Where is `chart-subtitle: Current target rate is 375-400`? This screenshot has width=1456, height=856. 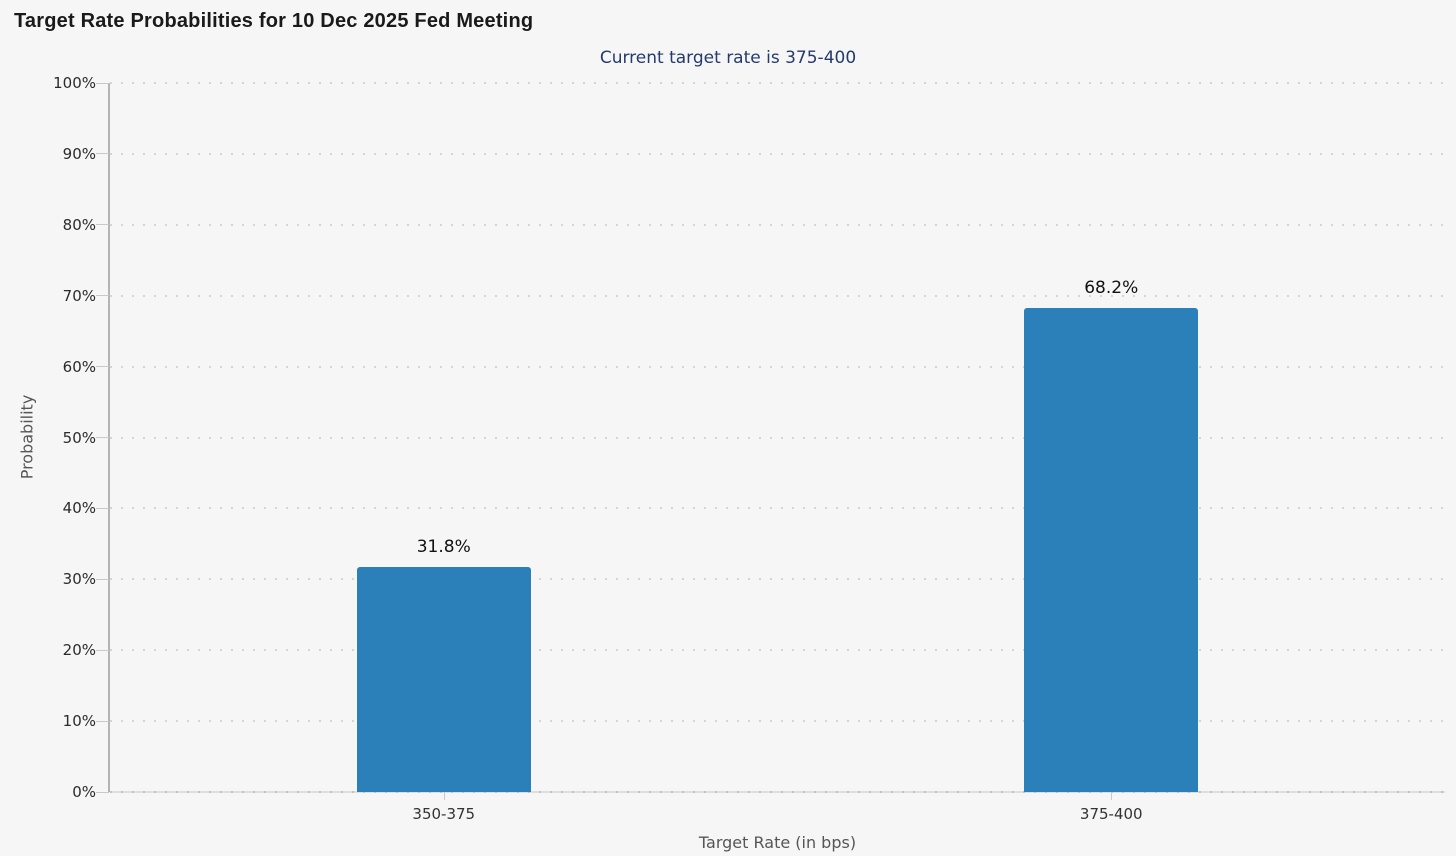 chart-subtitle: Current target rate is 375-400 is located at coordinates (728, 58).